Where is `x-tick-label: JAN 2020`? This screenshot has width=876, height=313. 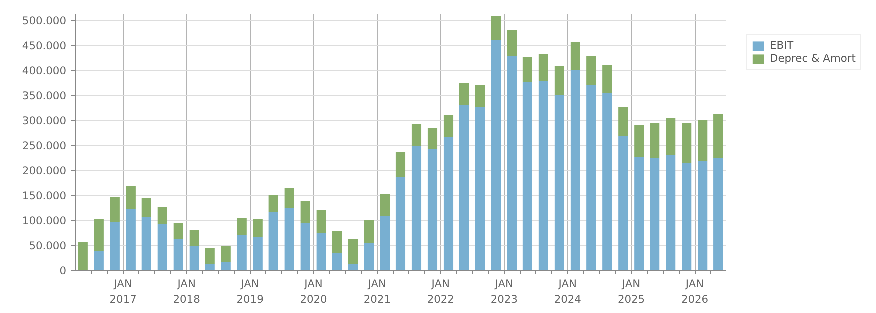 x-tick-label: JAN 2020 is located at coordinates (314, 292).